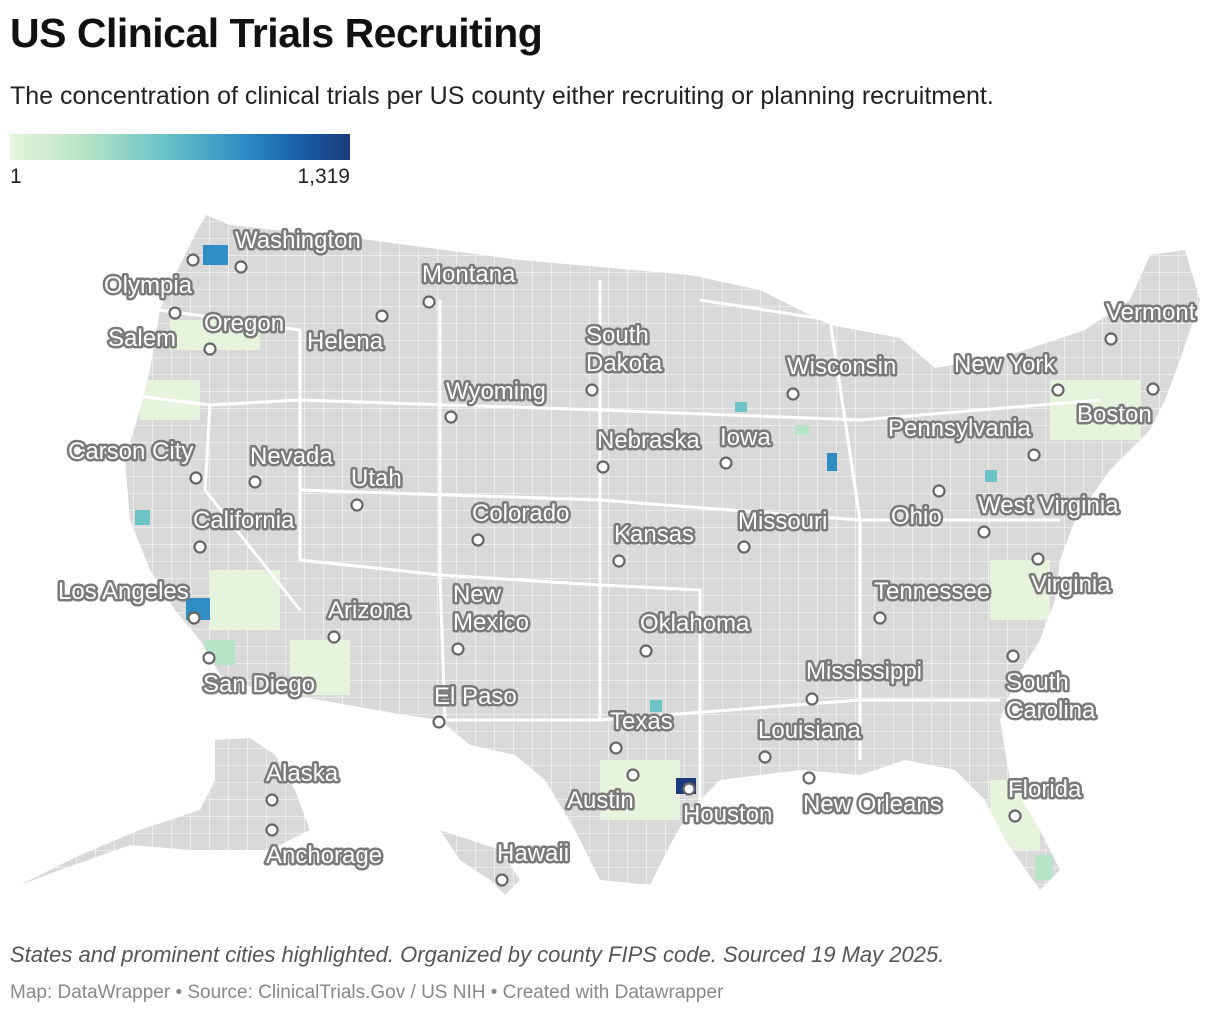 The height and width of the screenshot is (1016, 1220). I want to click on city-dot-louisiana, so click(765, 757).